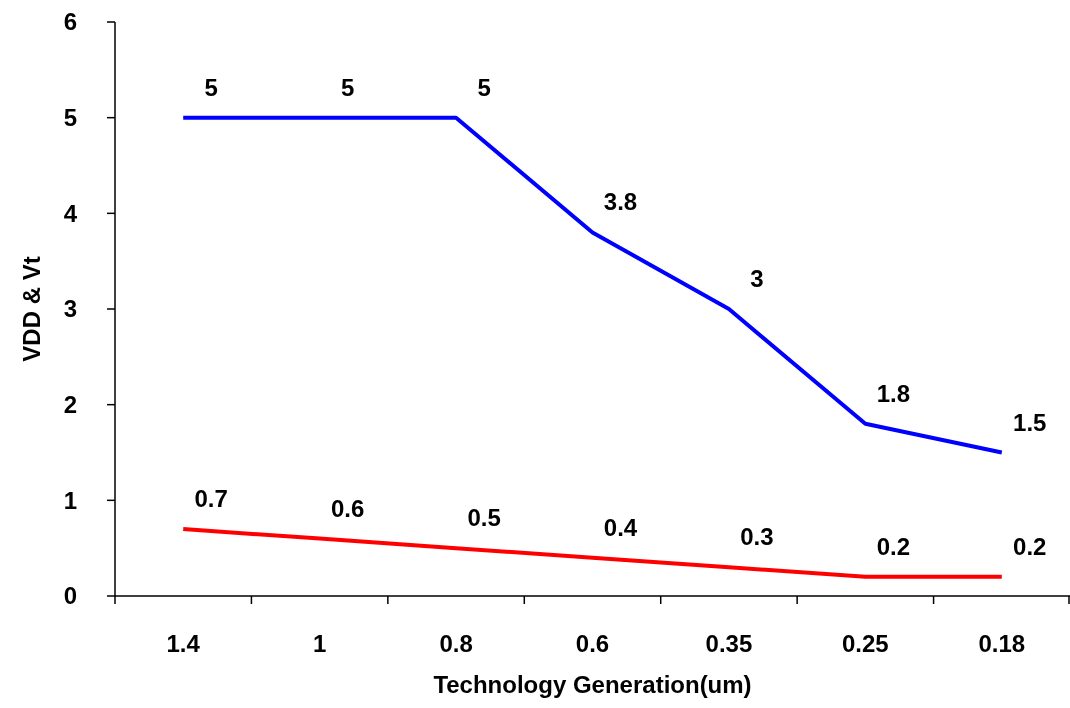 Image resolution: width=1070 pixels, height=708 pixels. I want to click on x-tick-label: 0.6, so click(592, 643).